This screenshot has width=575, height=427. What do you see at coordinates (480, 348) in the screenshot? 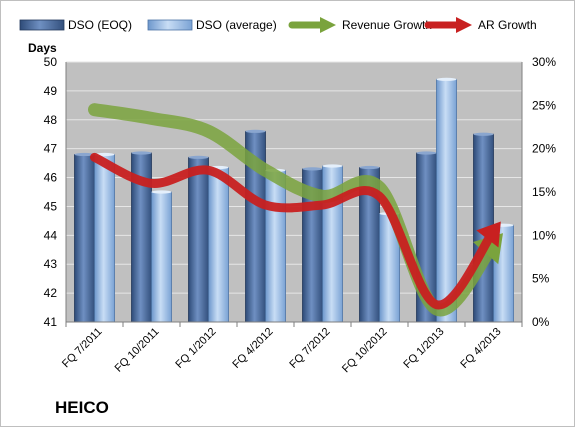
I see `x-tick-label: FQ 4/2013` at bounding box center [480, 348].